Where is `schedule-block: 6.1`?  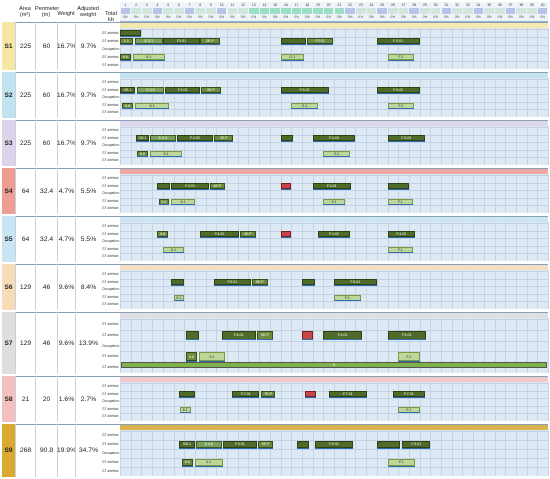
schedule-block: 6.1 is located at coordinates (152, 105).